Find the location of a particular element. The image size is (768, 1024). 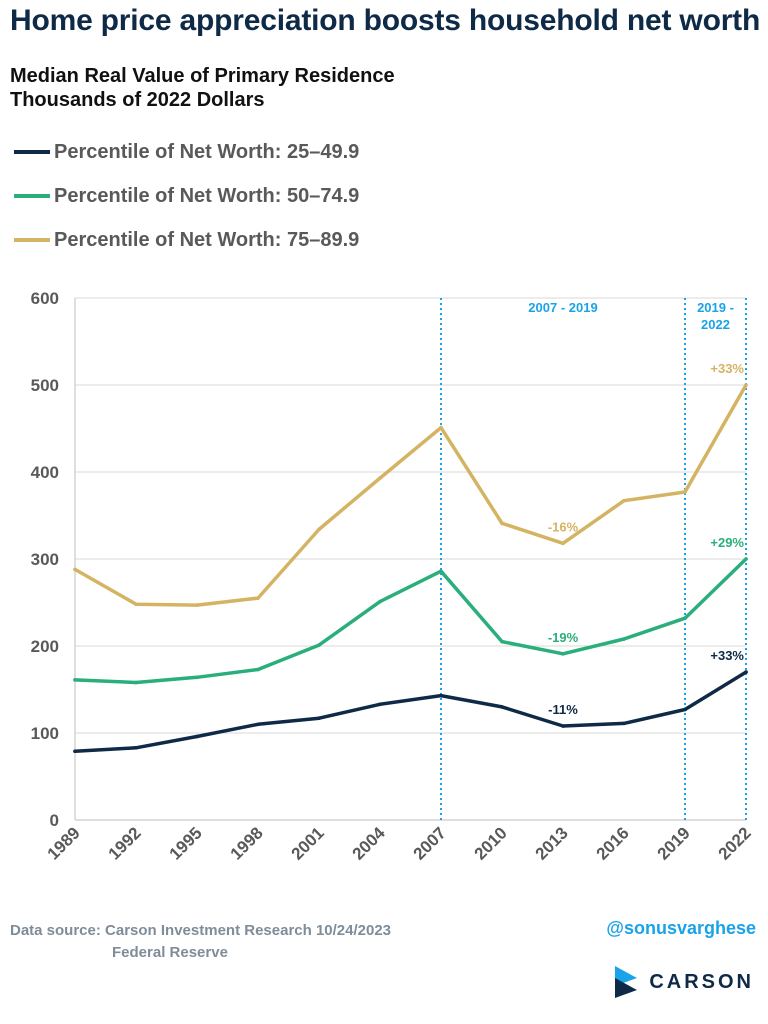

x-tick-label: 2001 is located at coordinates (308, 843).